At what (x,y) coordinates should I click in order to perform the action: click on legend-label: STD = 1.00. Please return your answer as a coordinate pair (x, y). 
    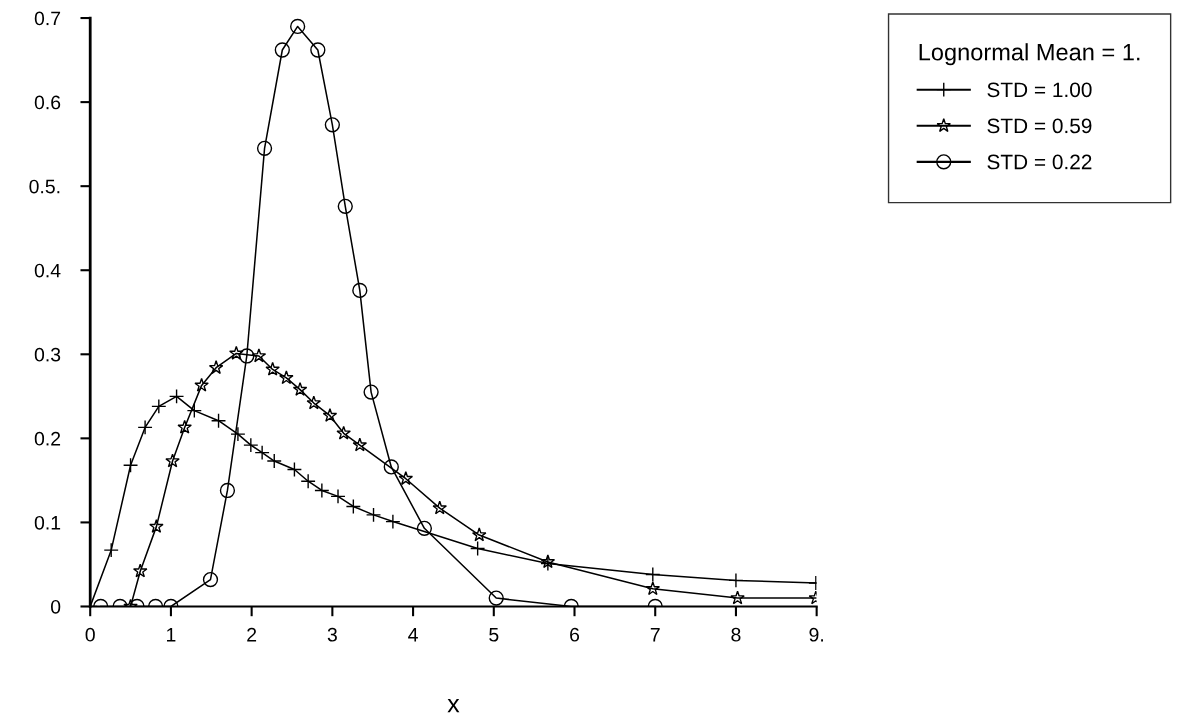
    Looking at the image, I should click on (1039, 90).